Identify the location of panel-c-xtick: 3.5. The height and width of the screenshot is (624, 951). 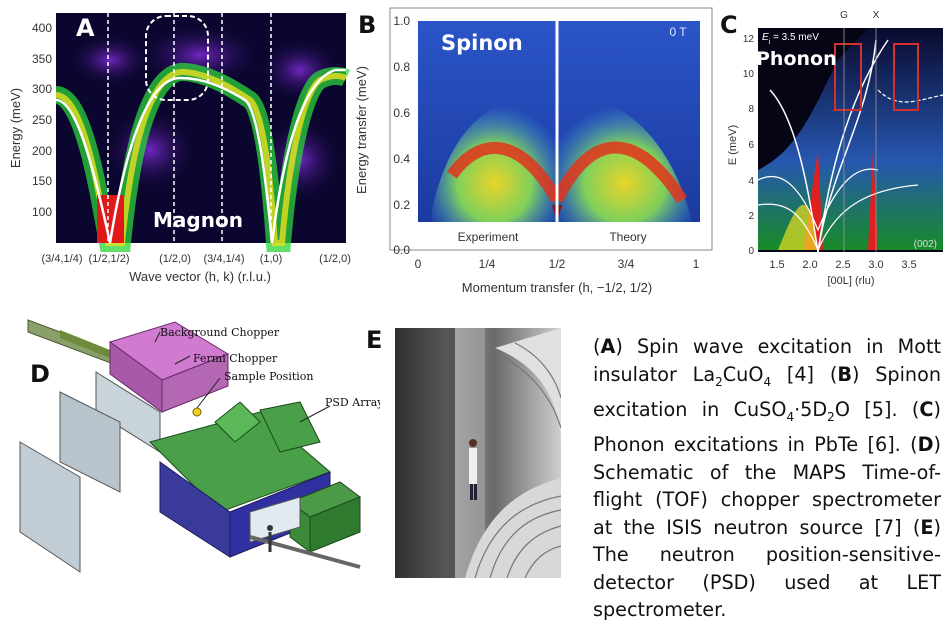
(908, 265).